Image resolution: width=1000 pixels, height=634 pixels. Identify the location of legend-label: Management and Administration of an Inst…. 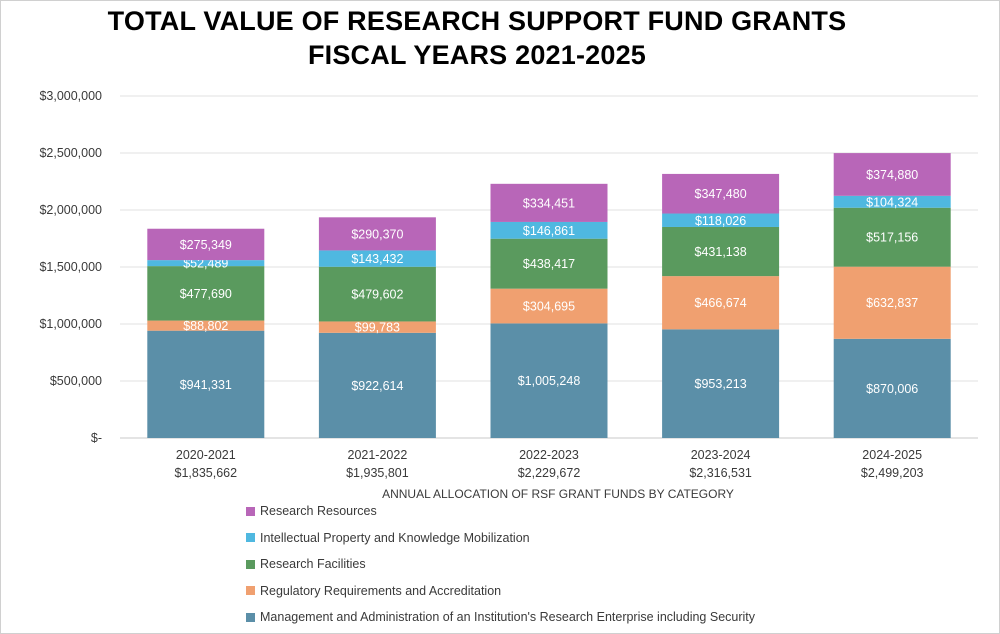
(508, 617).